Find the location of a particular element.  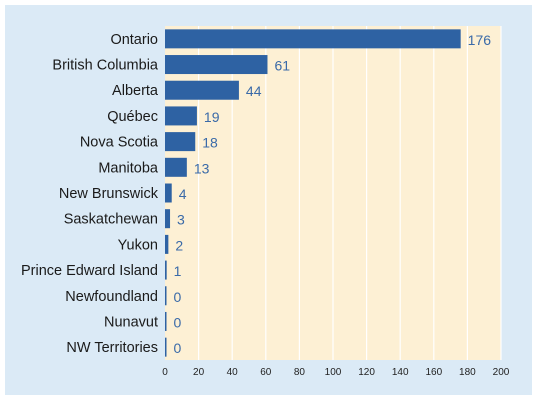

category-label: Nunavut is located at coordinates (131, 322).